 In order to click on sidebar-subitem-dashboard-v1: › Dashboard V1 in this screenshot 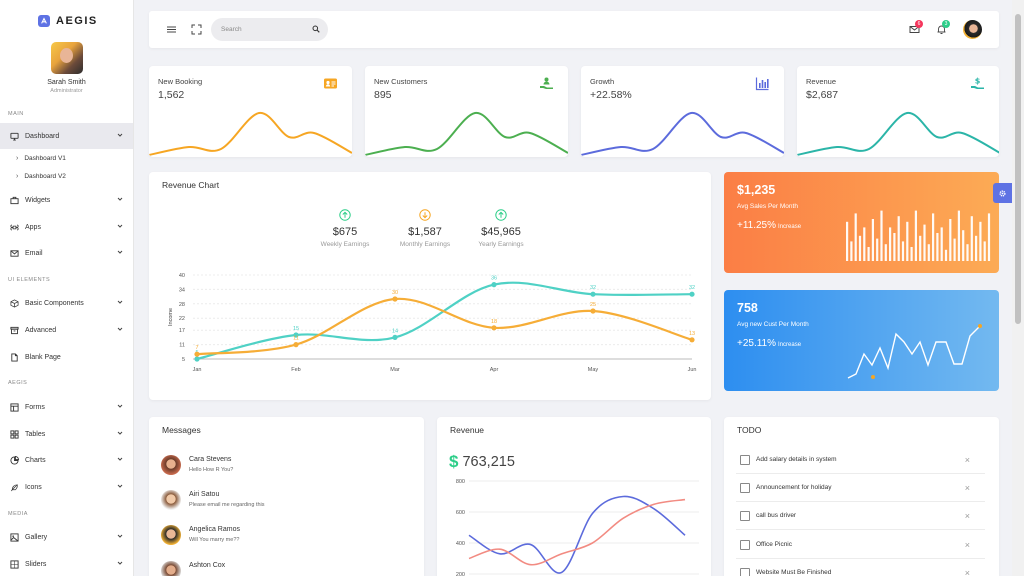, I will do `click(41, 158)`.